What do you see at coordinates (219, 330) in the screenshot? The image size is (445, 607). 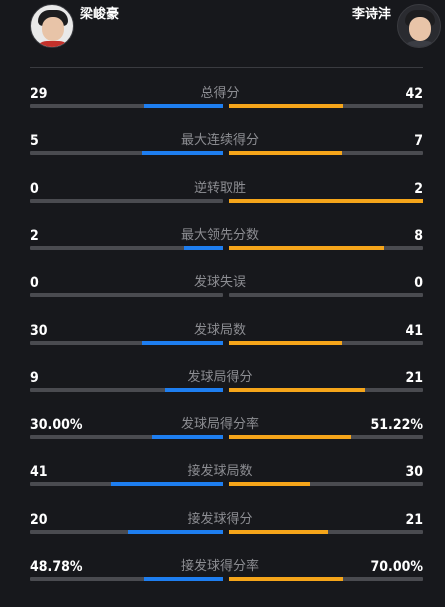 I see `stat-label: 发球局数` at bounding box center [219, 330].